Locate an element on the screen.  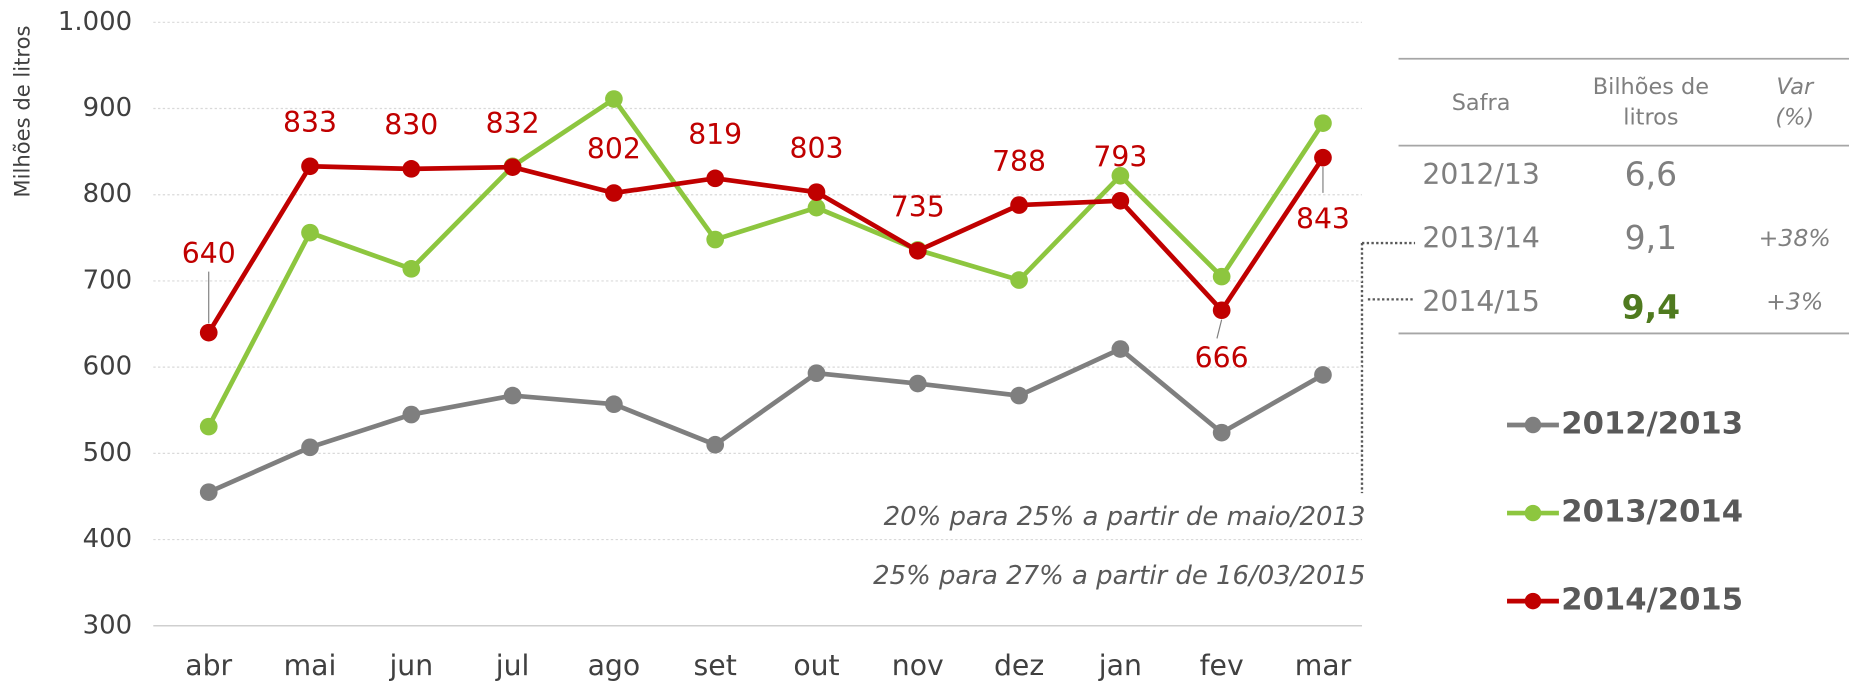
x-tick-label: fev is located at coordinates (1222, 665).